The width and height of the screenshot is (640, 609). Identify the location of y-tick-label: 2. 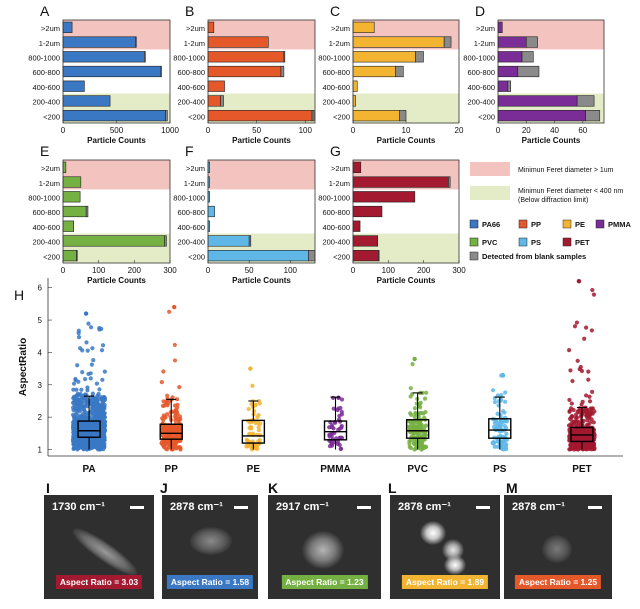
(40, 417).